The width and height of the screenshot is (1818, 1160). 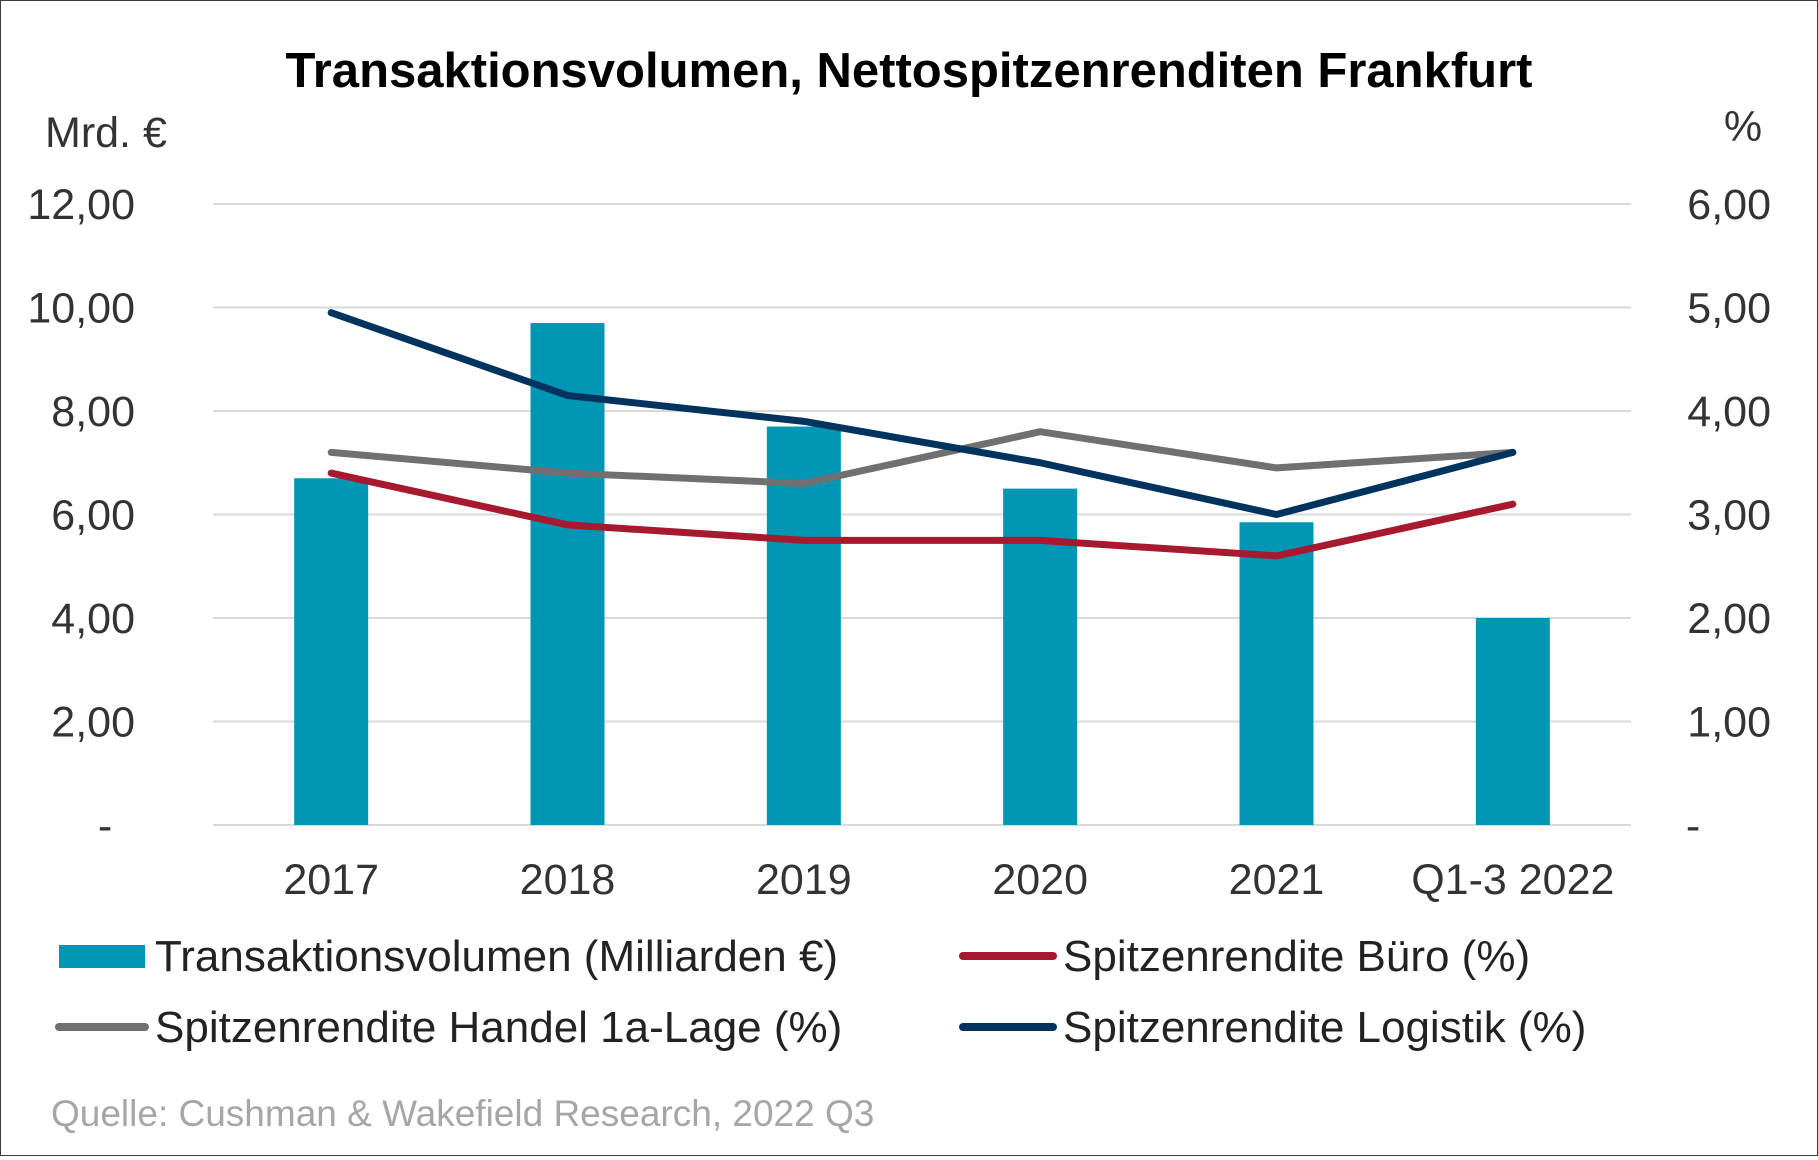 What do you see at coordinates (331, 880) in the screenshot?
I see `x-tick-label-2017: 2017` at bounding box center [331, 880].